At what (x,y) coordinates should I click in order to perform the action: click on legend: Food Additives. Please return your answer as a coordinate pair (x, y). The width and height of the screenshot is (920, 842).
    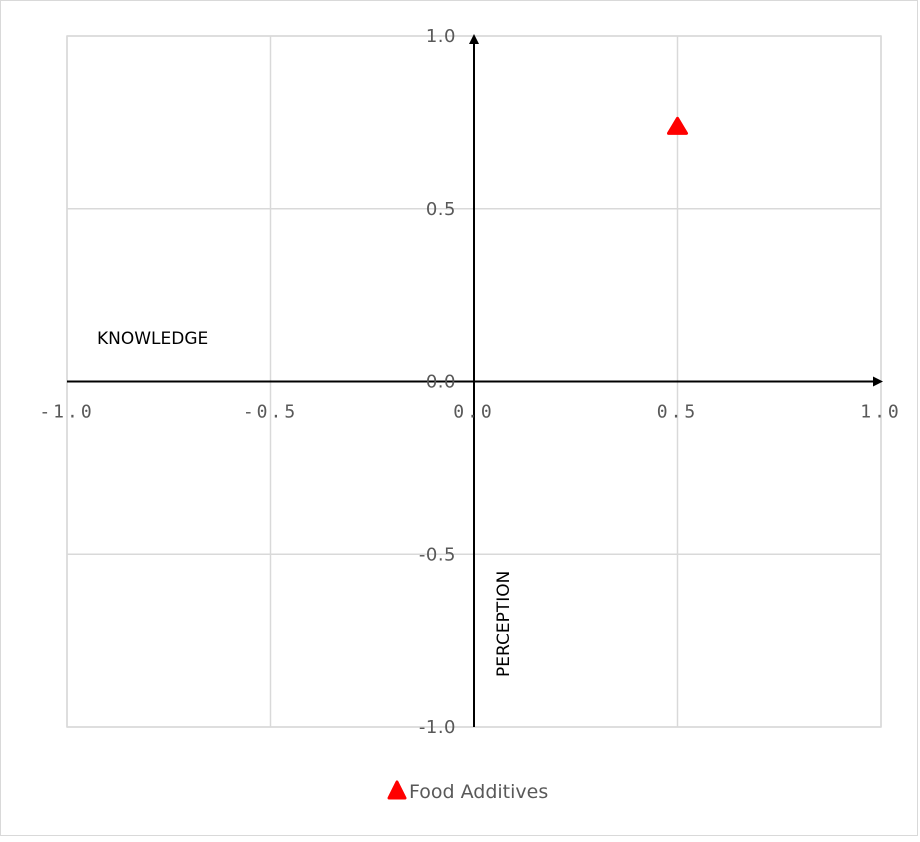
    Looking at the image, I should click on (467, 791).